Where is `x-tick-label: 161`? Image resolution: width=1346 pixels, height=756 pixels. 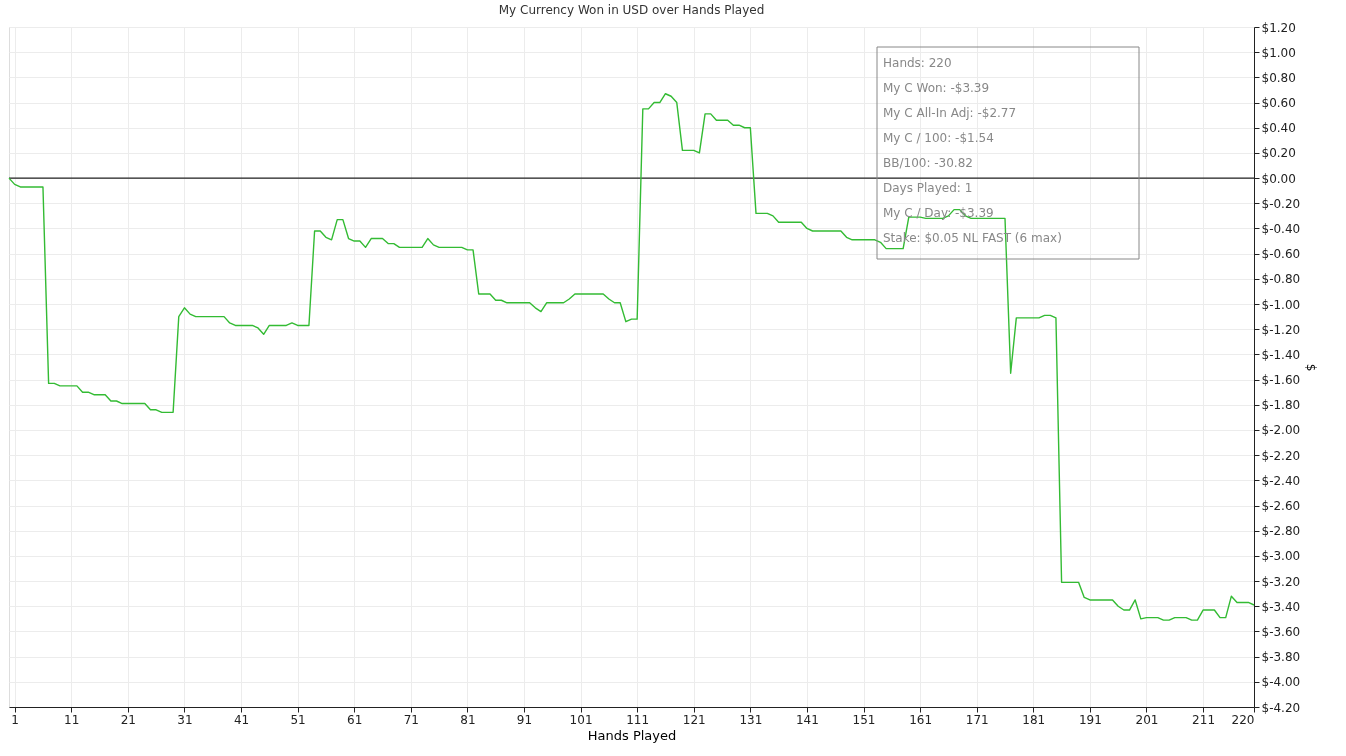
x-tick-label: 161 is located at coordinates (921, 719).